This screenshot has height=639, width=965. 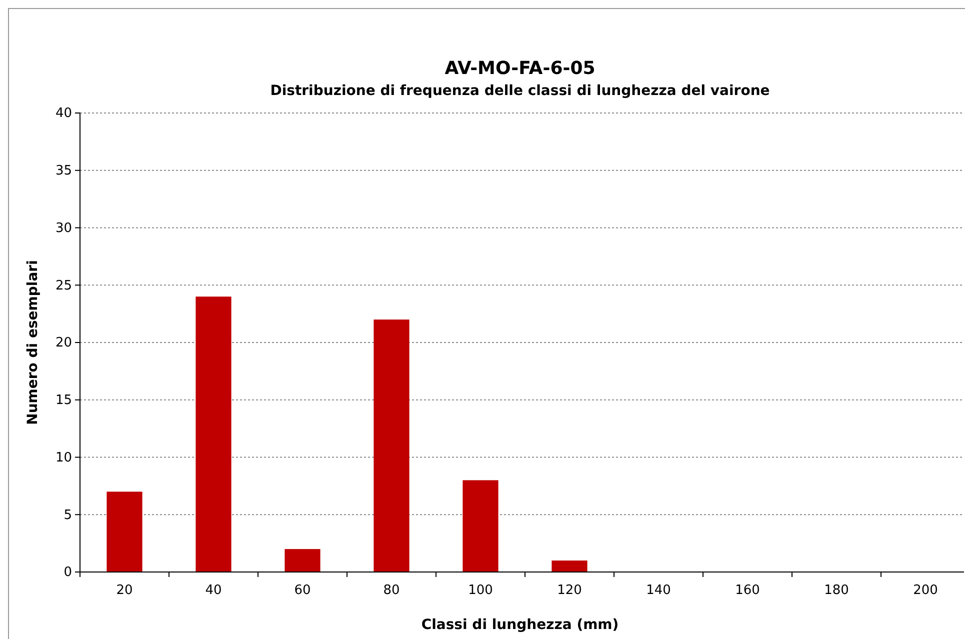 What do you see at coordinates (925, 590) in the screenshot?
I see `x-tick-label: 200` at bounding box center [925, 590].